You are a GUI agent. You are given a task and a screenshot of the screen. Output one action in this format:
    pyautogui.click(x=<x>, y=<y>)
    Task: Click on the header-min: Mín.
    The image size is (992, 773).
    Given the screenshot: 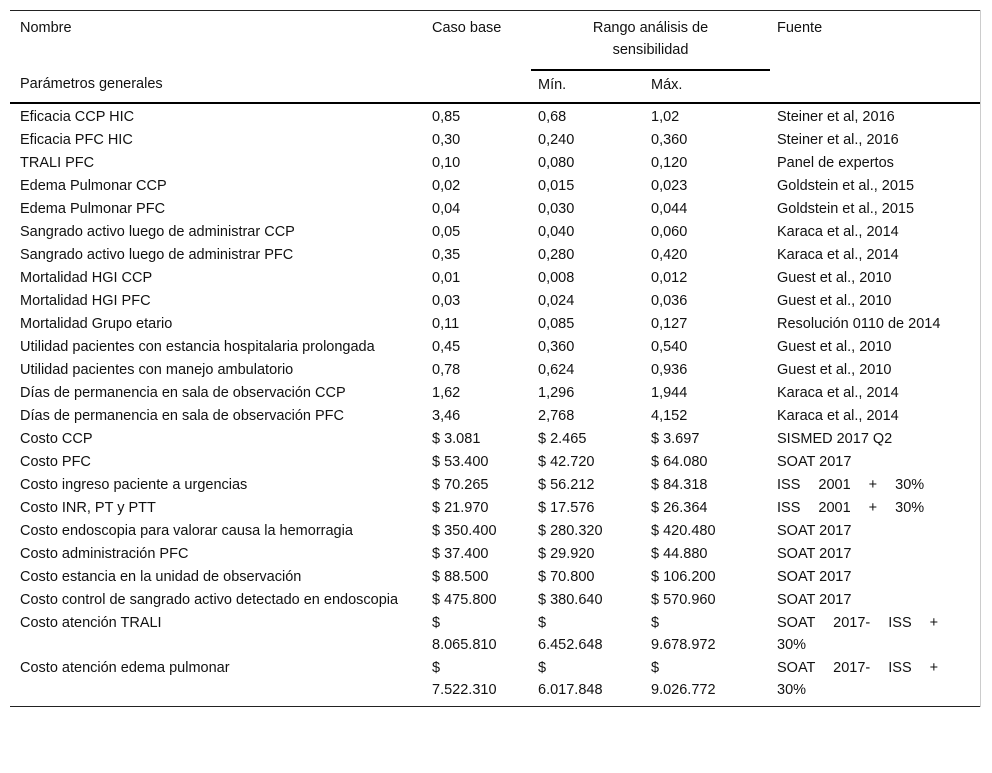 What is the action you would take?
    pyautogui.click(x=587, y=86)
    